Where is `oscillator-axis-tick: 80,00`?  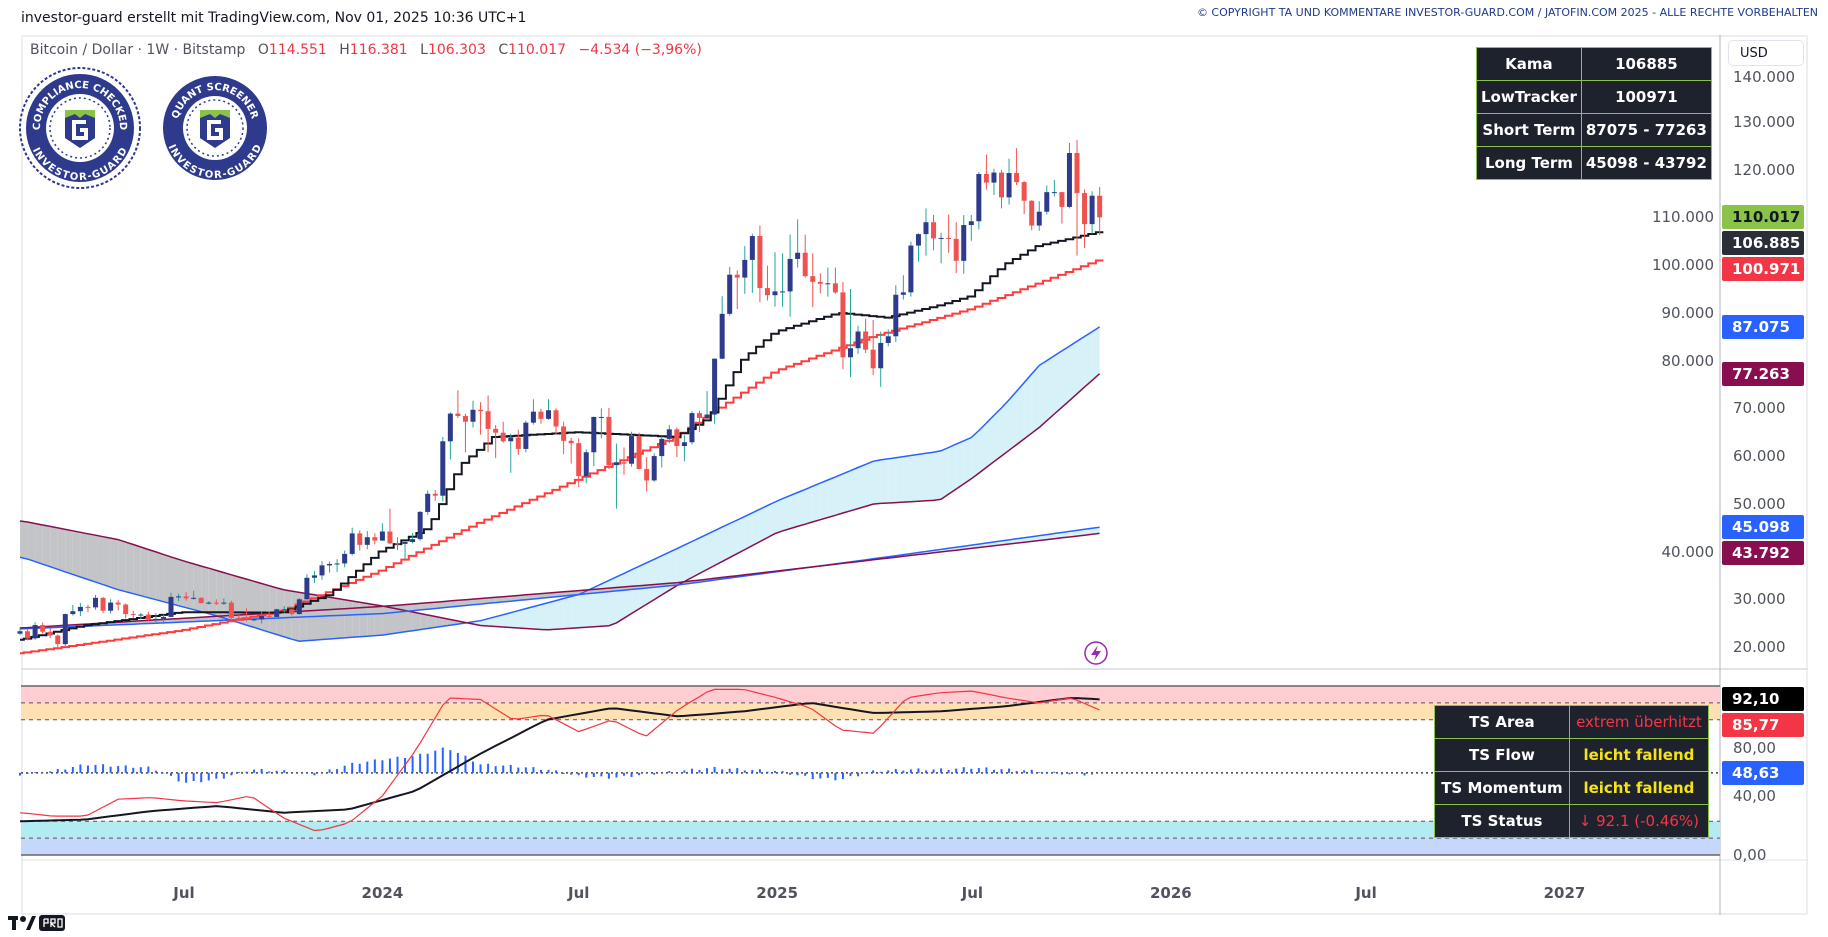 oscillator-axis-tick: 80,00 is located at coordinates (1754, 748).